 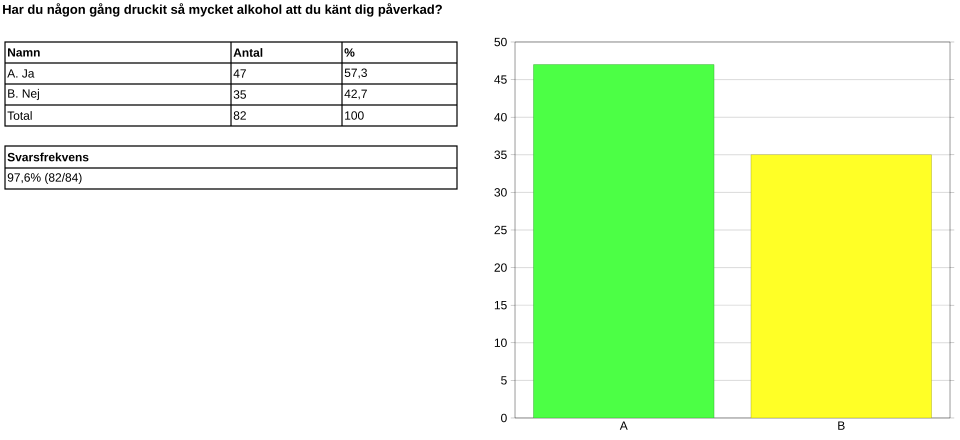 What do you see at coordinates (500, 343) in the screenshot?
I see `y-tick-label: 10` at bounding box center [500, 343].